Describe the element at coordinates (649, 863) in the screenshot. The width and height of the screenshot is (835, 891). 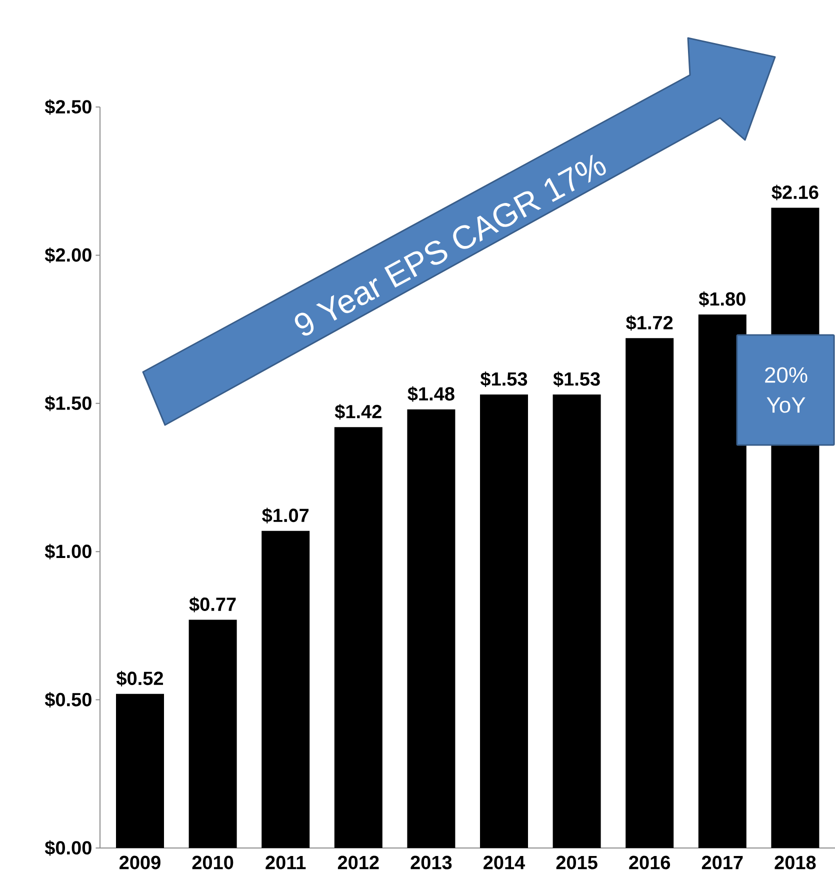
I see `x-tick-label: 2016` at that location.